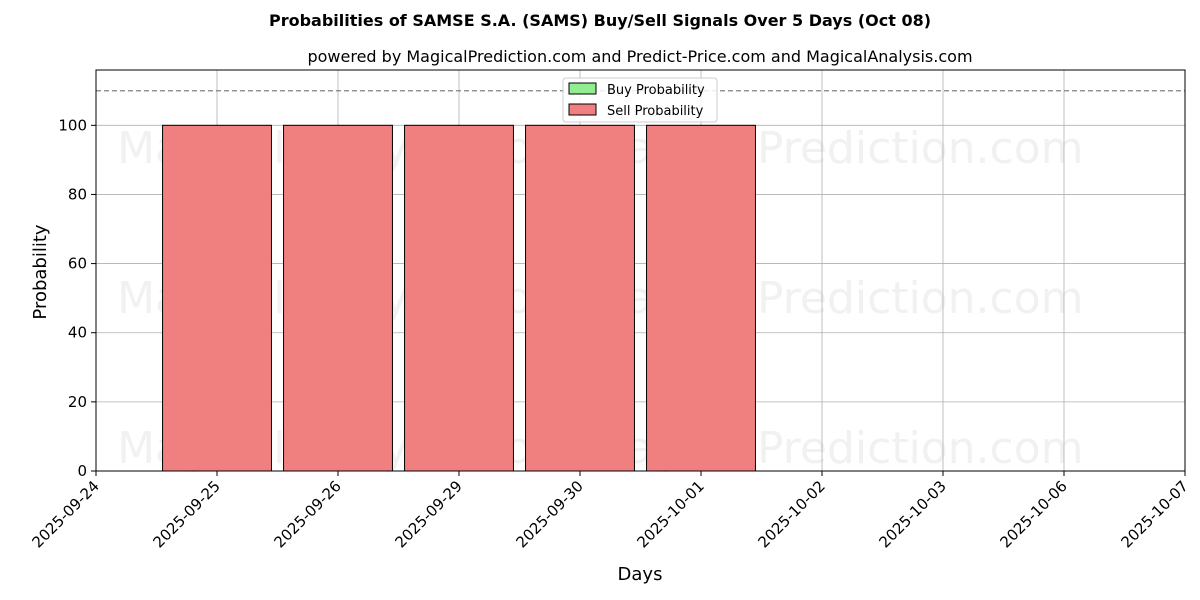 Image resolution: width=1200 pixels, height=600 pixels. What do you see at coordinates (65, 514) in the screenshot?
I see `x-tick-label: 2025-09-24` at bounding box center [65, 514].